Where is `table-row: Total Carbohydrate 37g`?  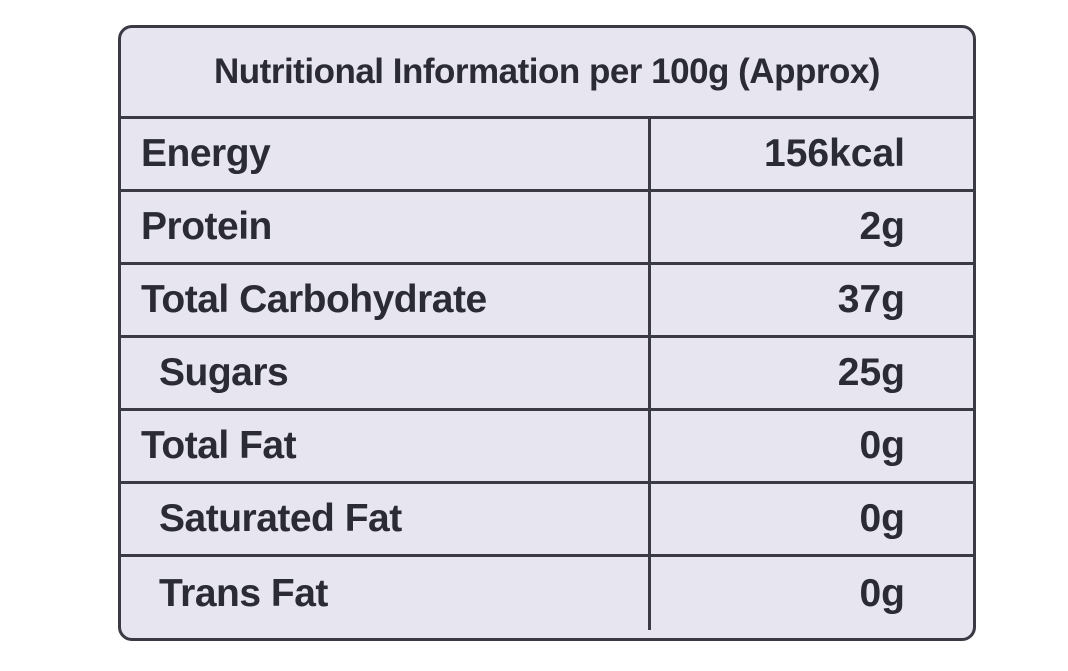
table-row: Total Carbohydrate 37g is located at coordinates (547, 301).